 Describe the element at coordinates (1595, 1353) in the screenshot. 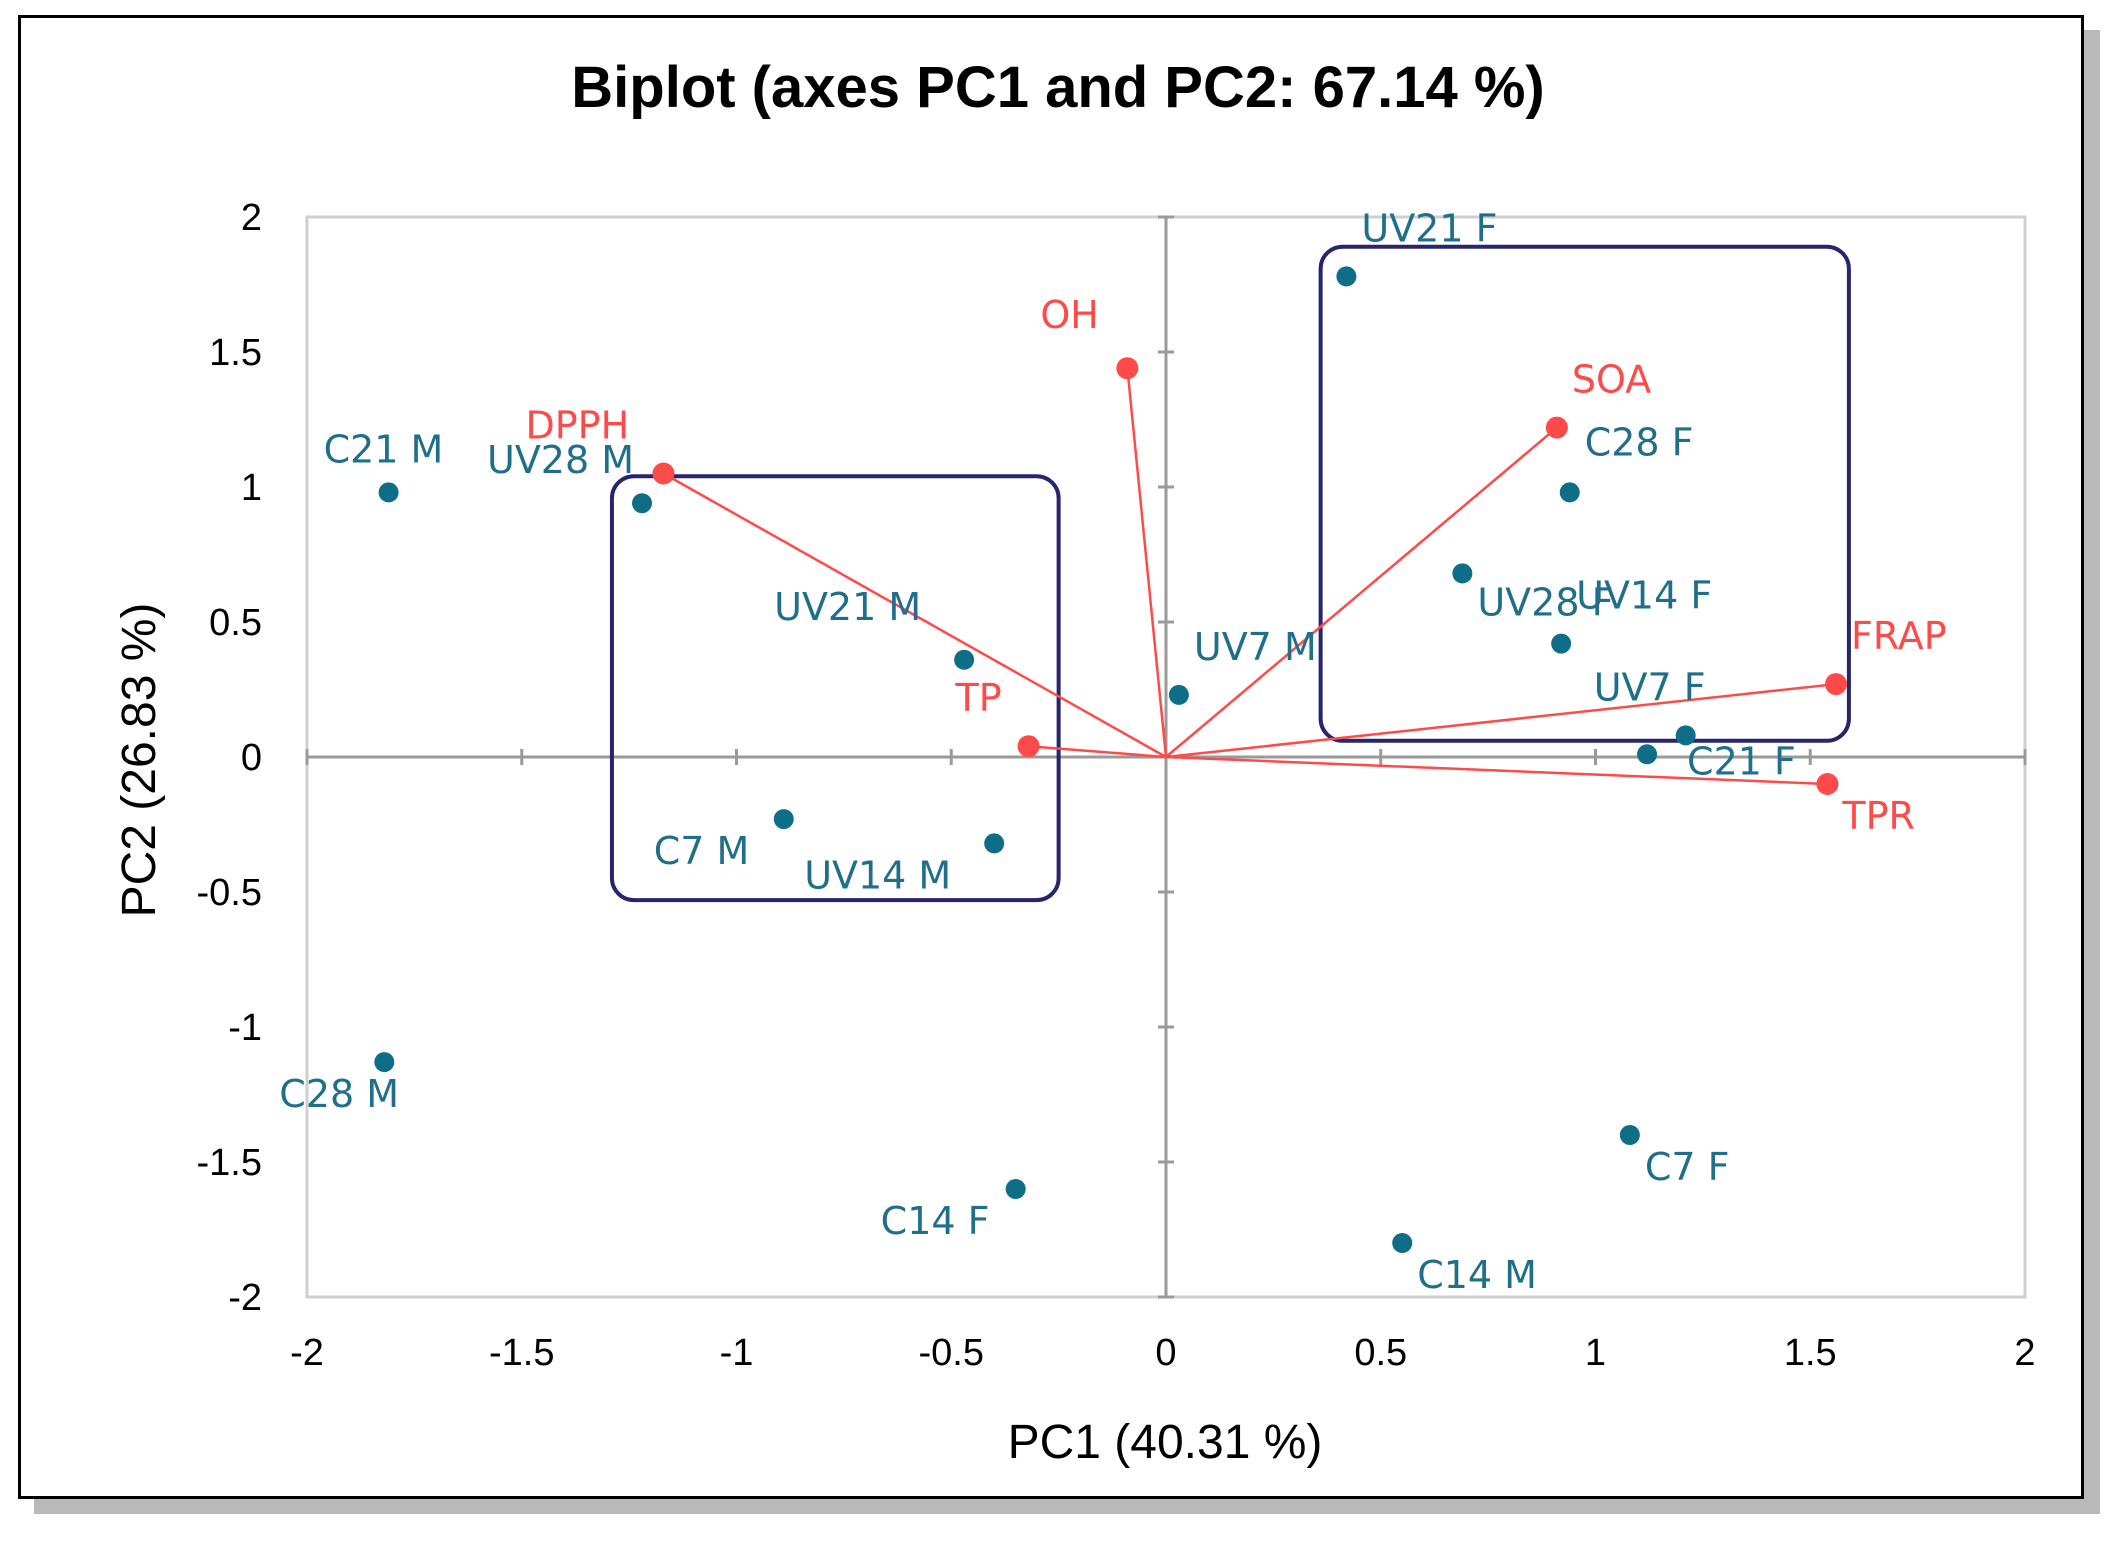

I see `x-tick-label: 1` at that location.